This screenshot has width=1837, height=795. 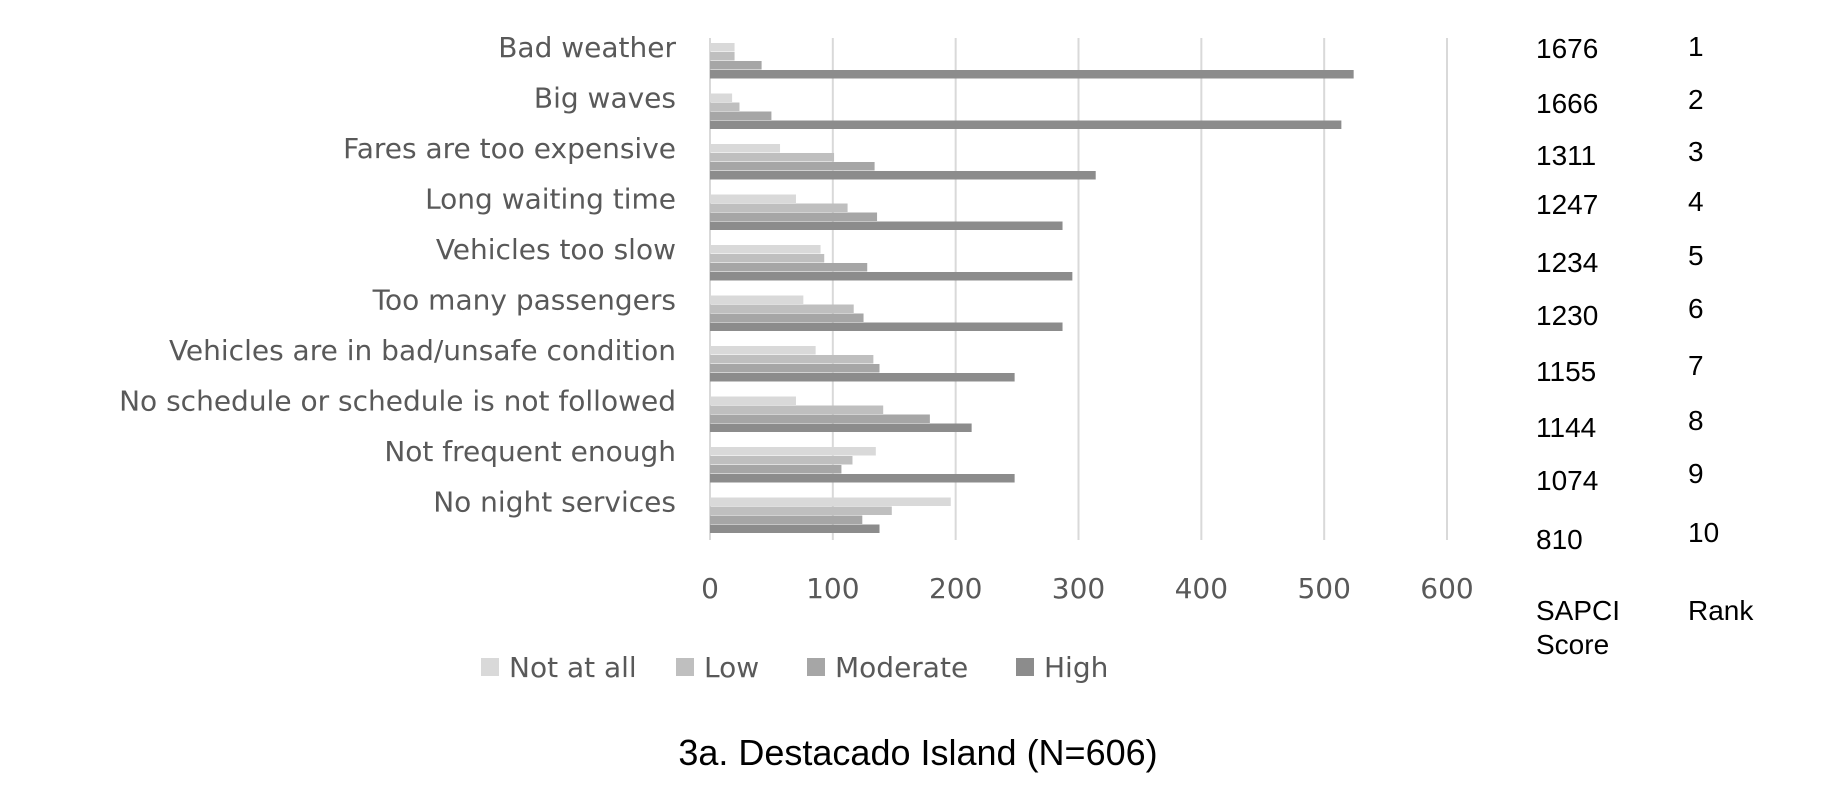 I want to click on category-label: Fares are too expensive, so click(x=509, y=148).